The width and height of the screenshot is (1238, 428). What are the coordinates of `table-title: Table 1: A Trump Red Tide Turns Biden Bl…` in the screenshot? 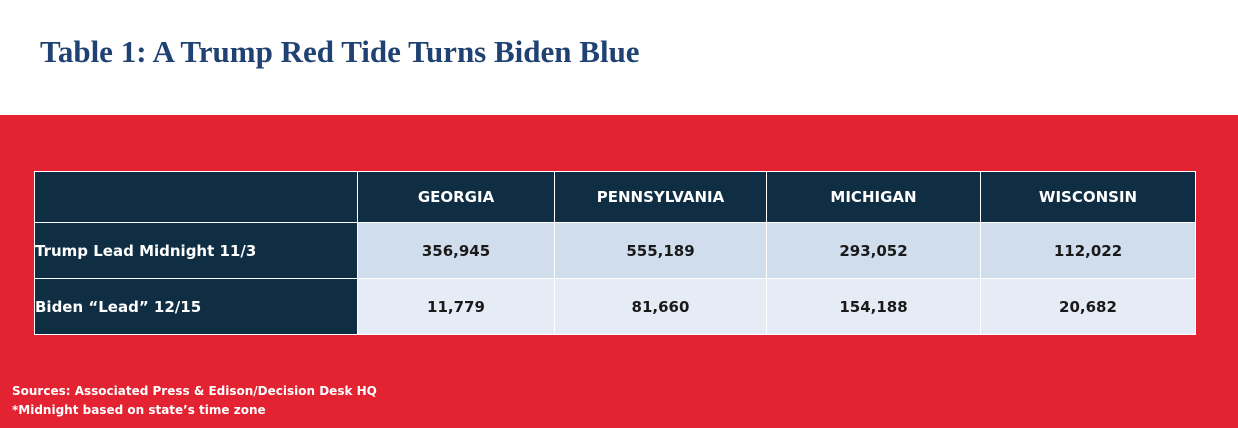 It's located at (340, 51).